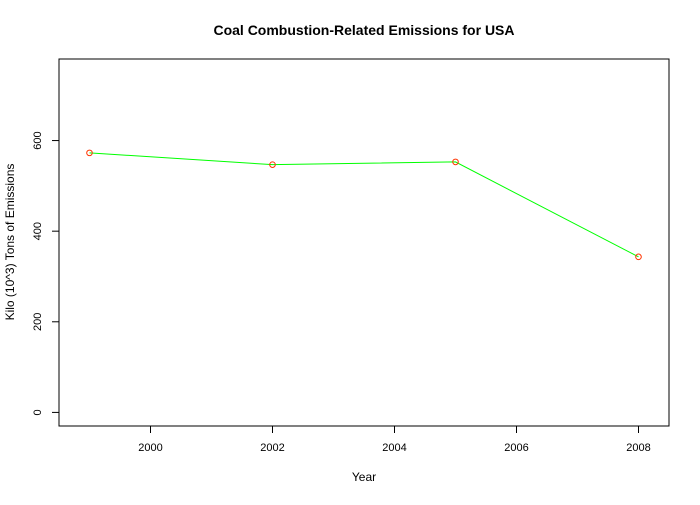 The width and height of the screenshot is (700, 505). What do you see at coordinates (38, 412) in the screenshot?
I see `y-tick-label: 0` at bounding box center [38, 412].